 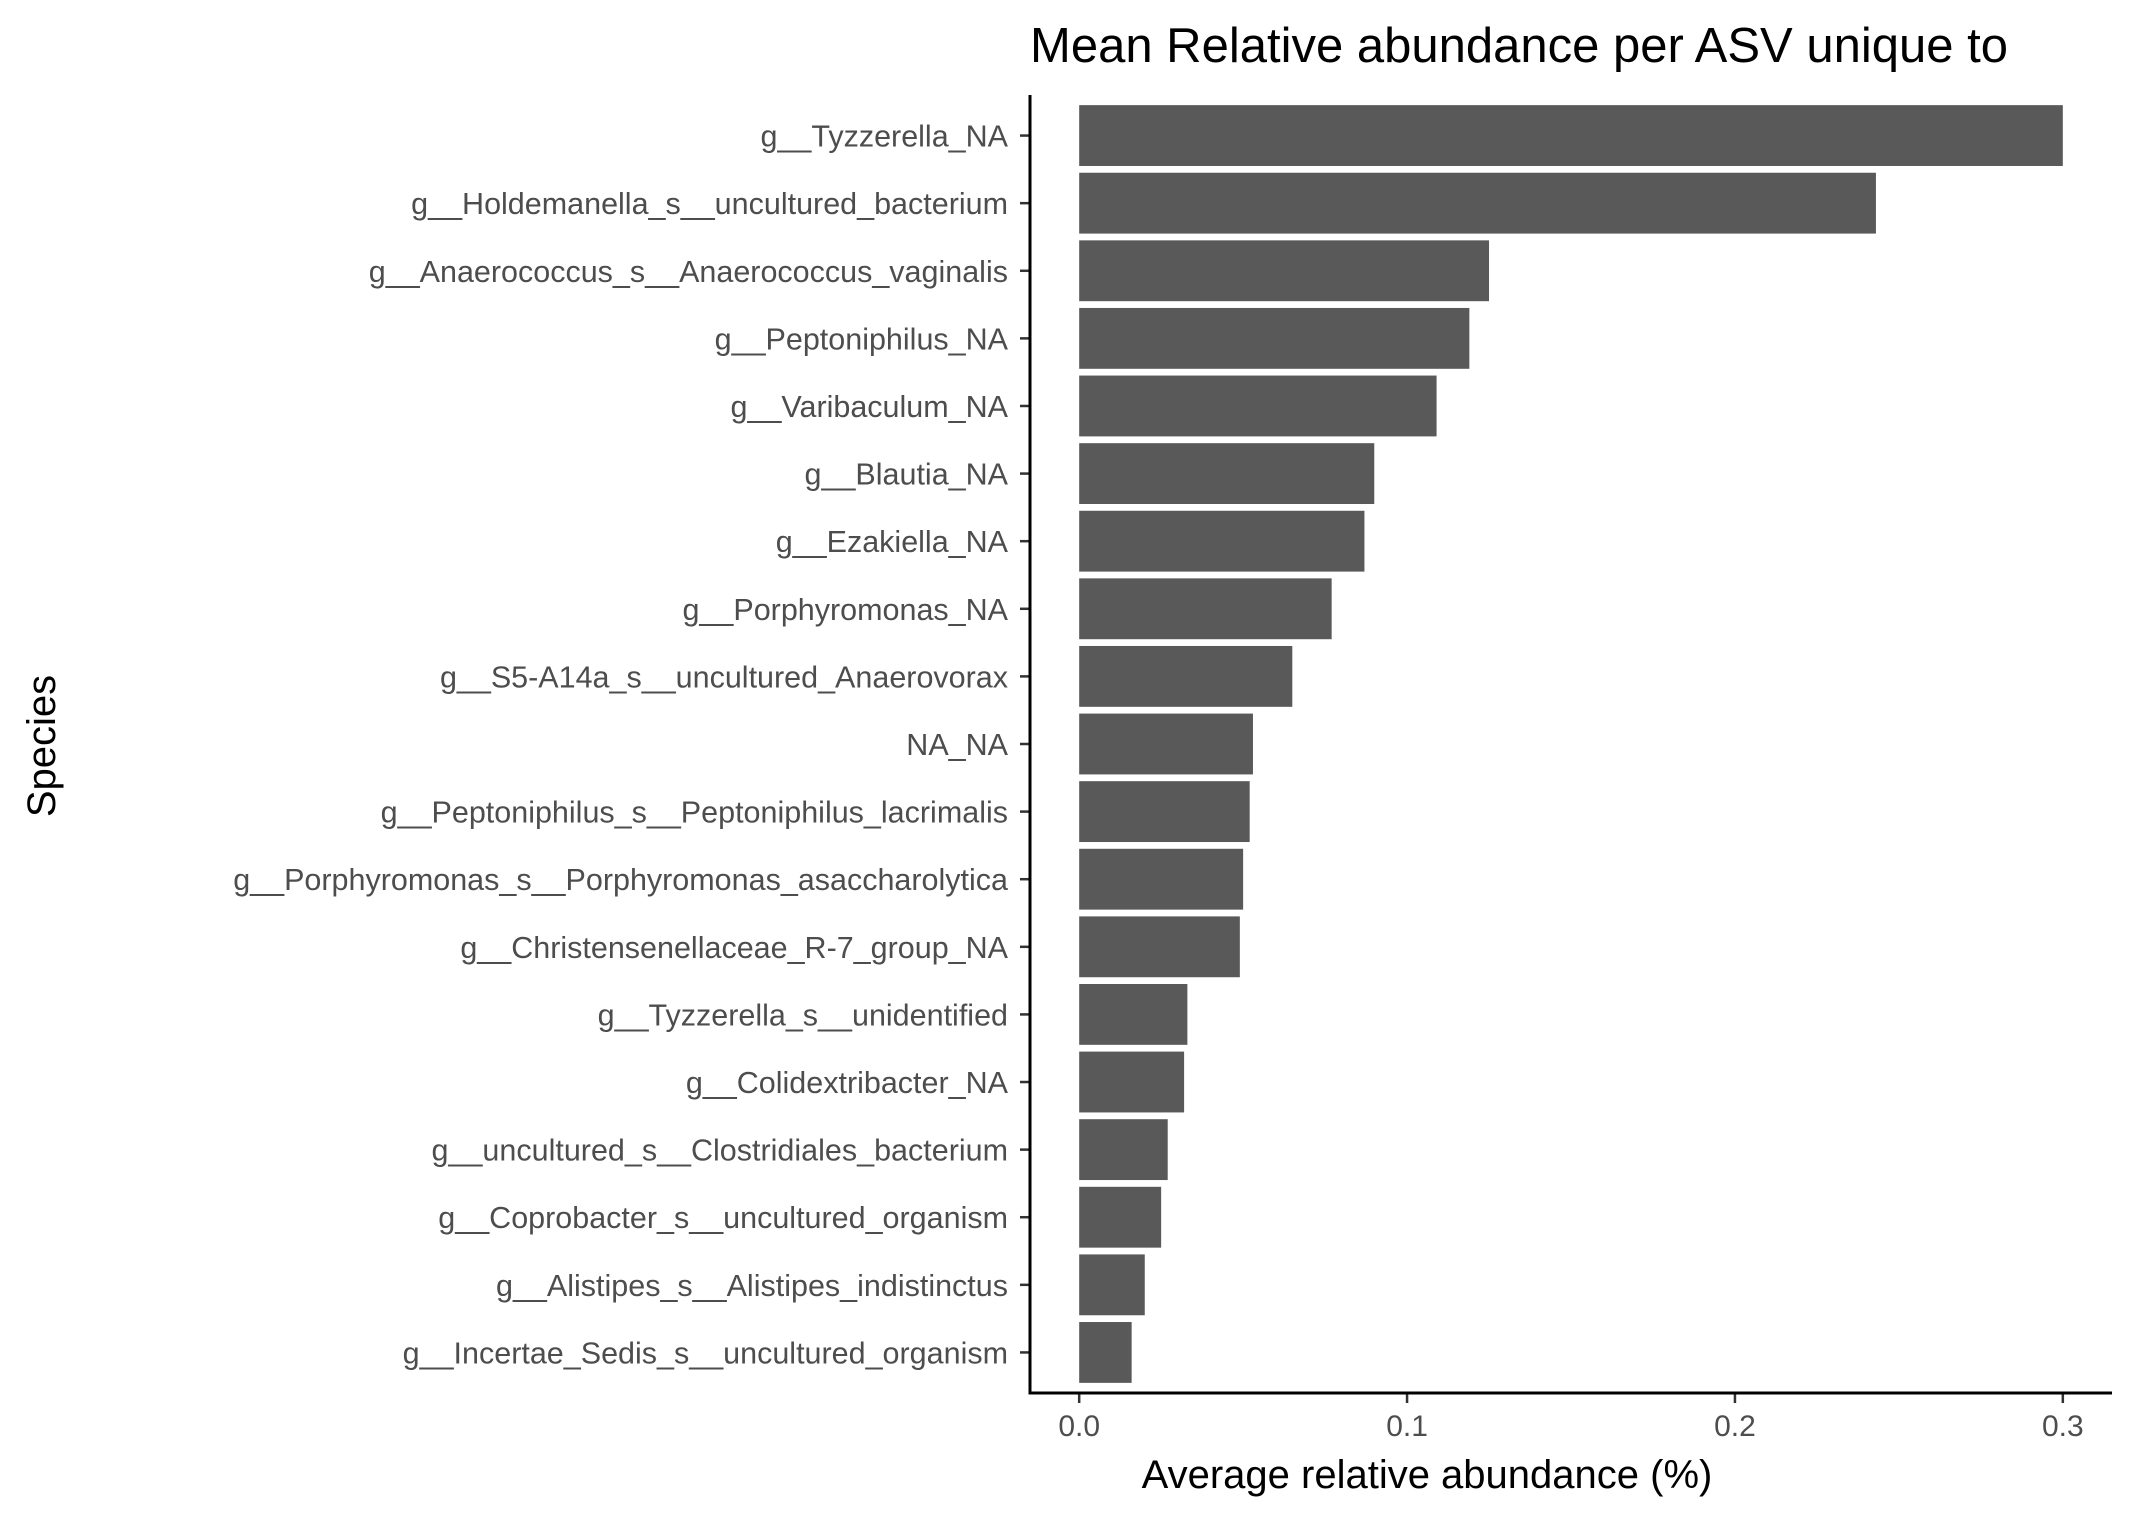 I want to click on x-tick-label: 0.2, so click(x=1735, y=1426).